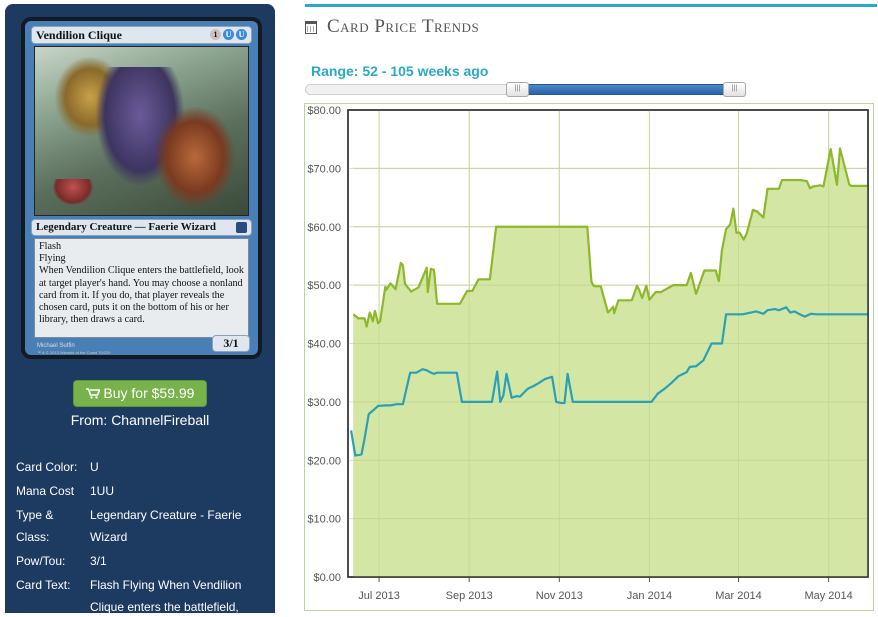 The width and height of the screenshot is (878, 617). What do you see at coordinates (469, 596) in the screenshot?
I see `x-tick-label: Sep 2013` at bounding box center [469, 596].